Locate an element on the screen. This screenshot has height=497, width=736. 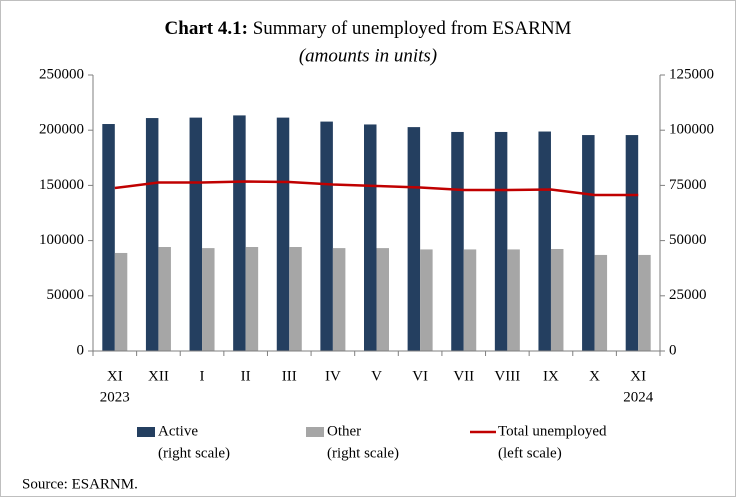
y2-tick-label: 75000 is located at coordinates (688, 185).